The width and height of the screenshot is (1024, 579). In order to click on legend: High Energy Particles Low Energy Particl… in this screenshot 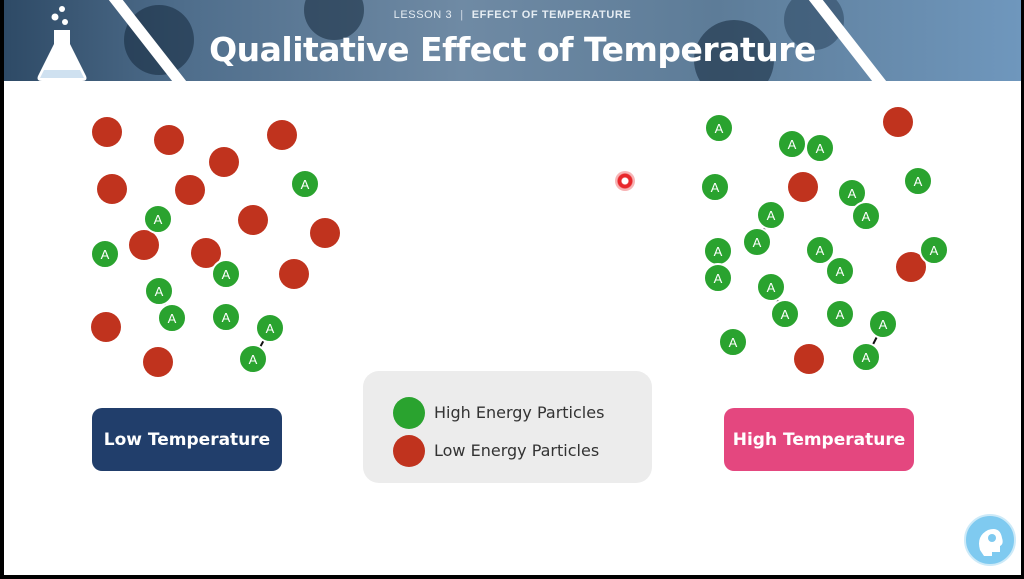, I will do `click(507, 427)`.